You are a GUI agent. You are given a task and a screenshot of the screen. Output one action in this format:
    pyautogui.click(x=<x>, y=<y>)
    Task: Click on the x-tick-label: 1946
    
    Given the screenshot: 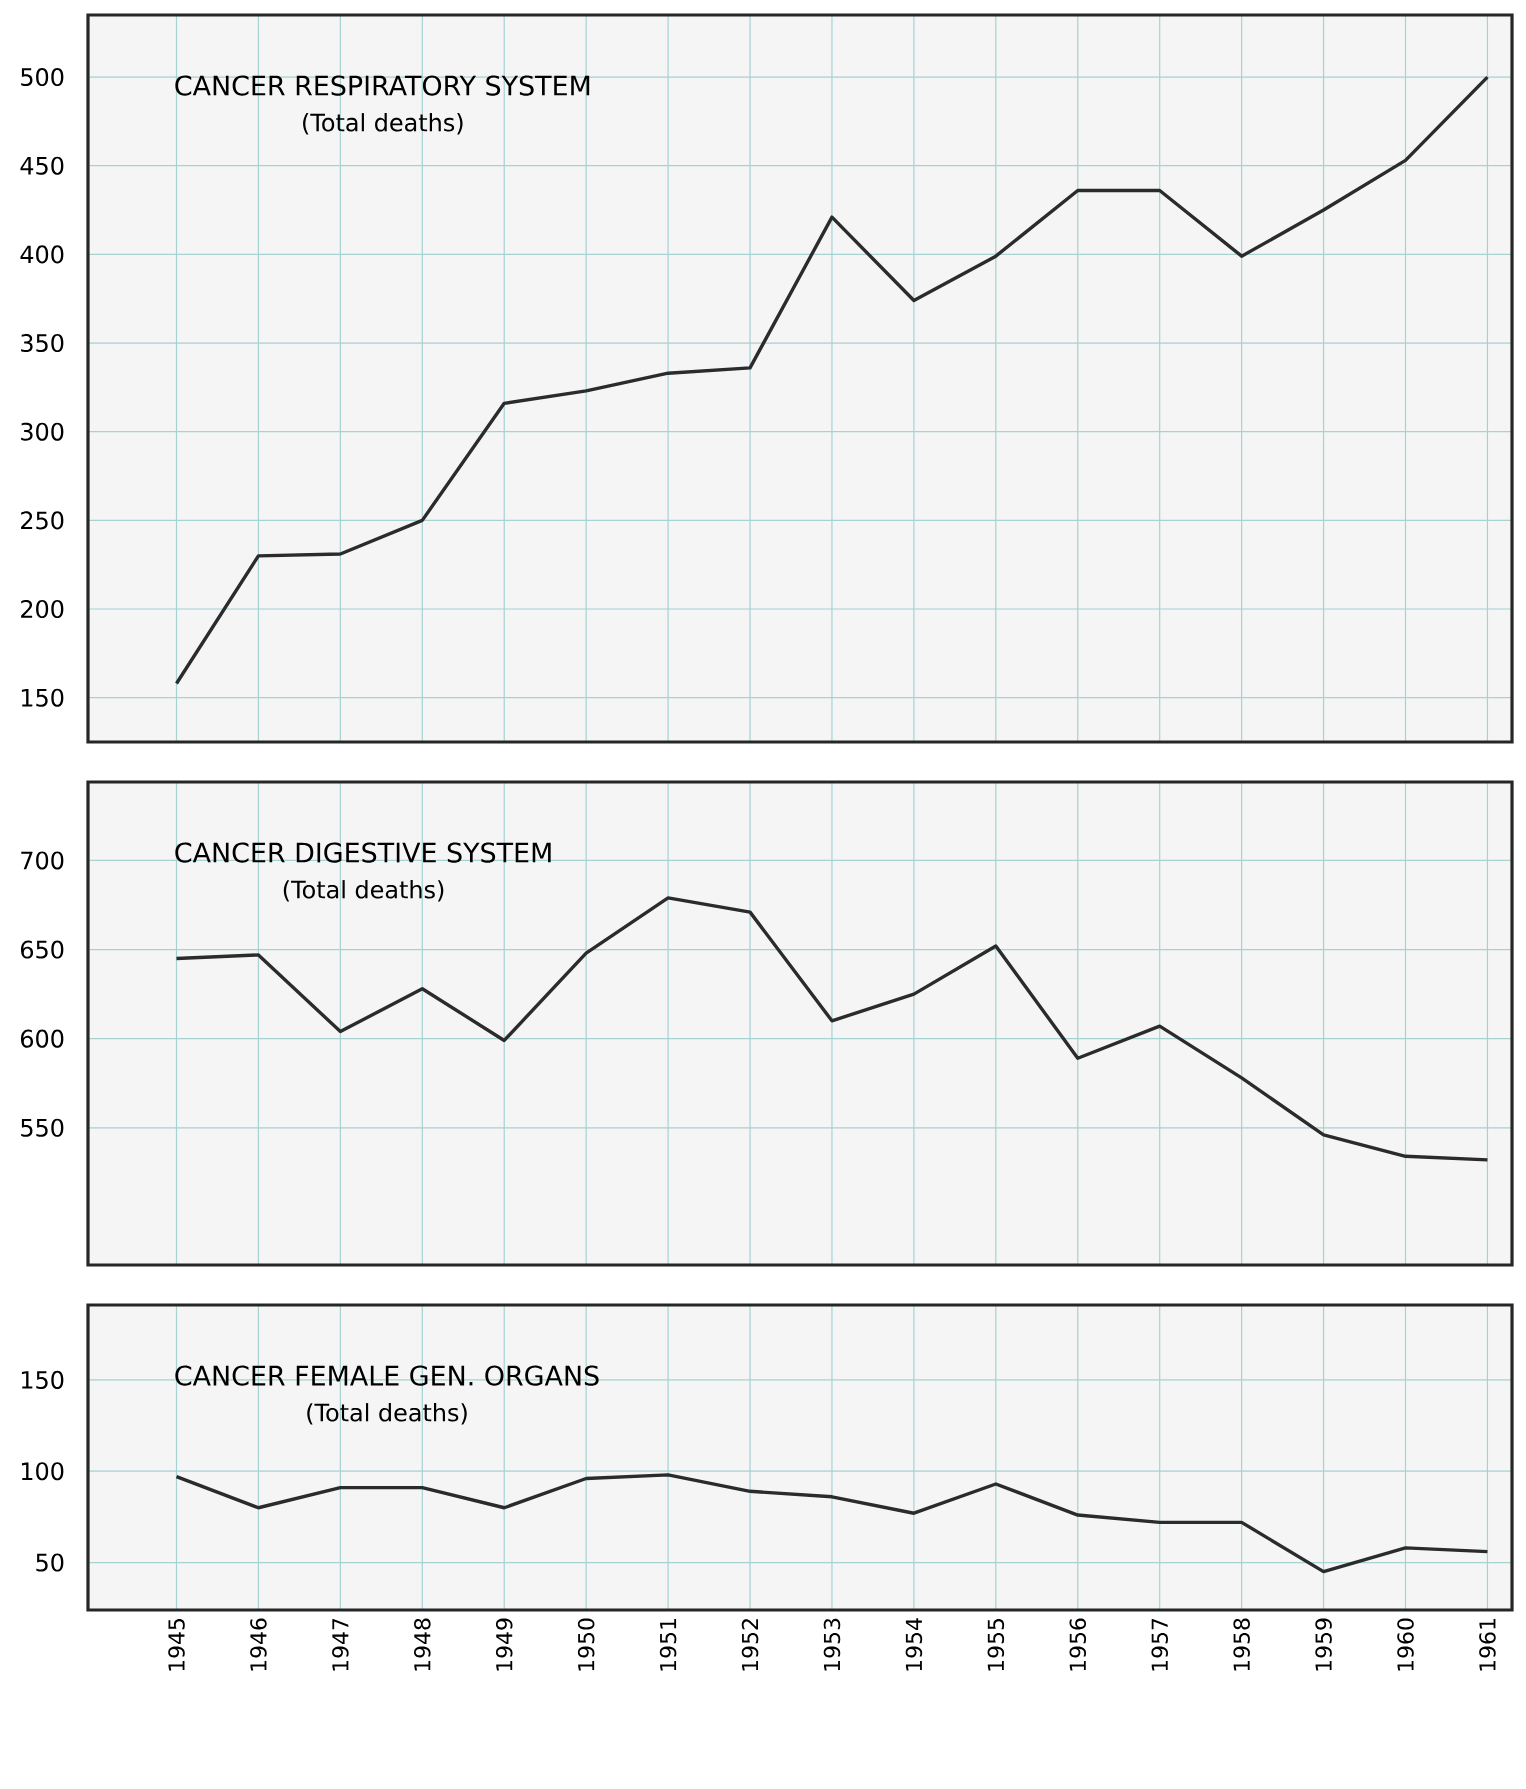 What is the action you would take?
    pyautogui.click(x=258, y=1644)
    